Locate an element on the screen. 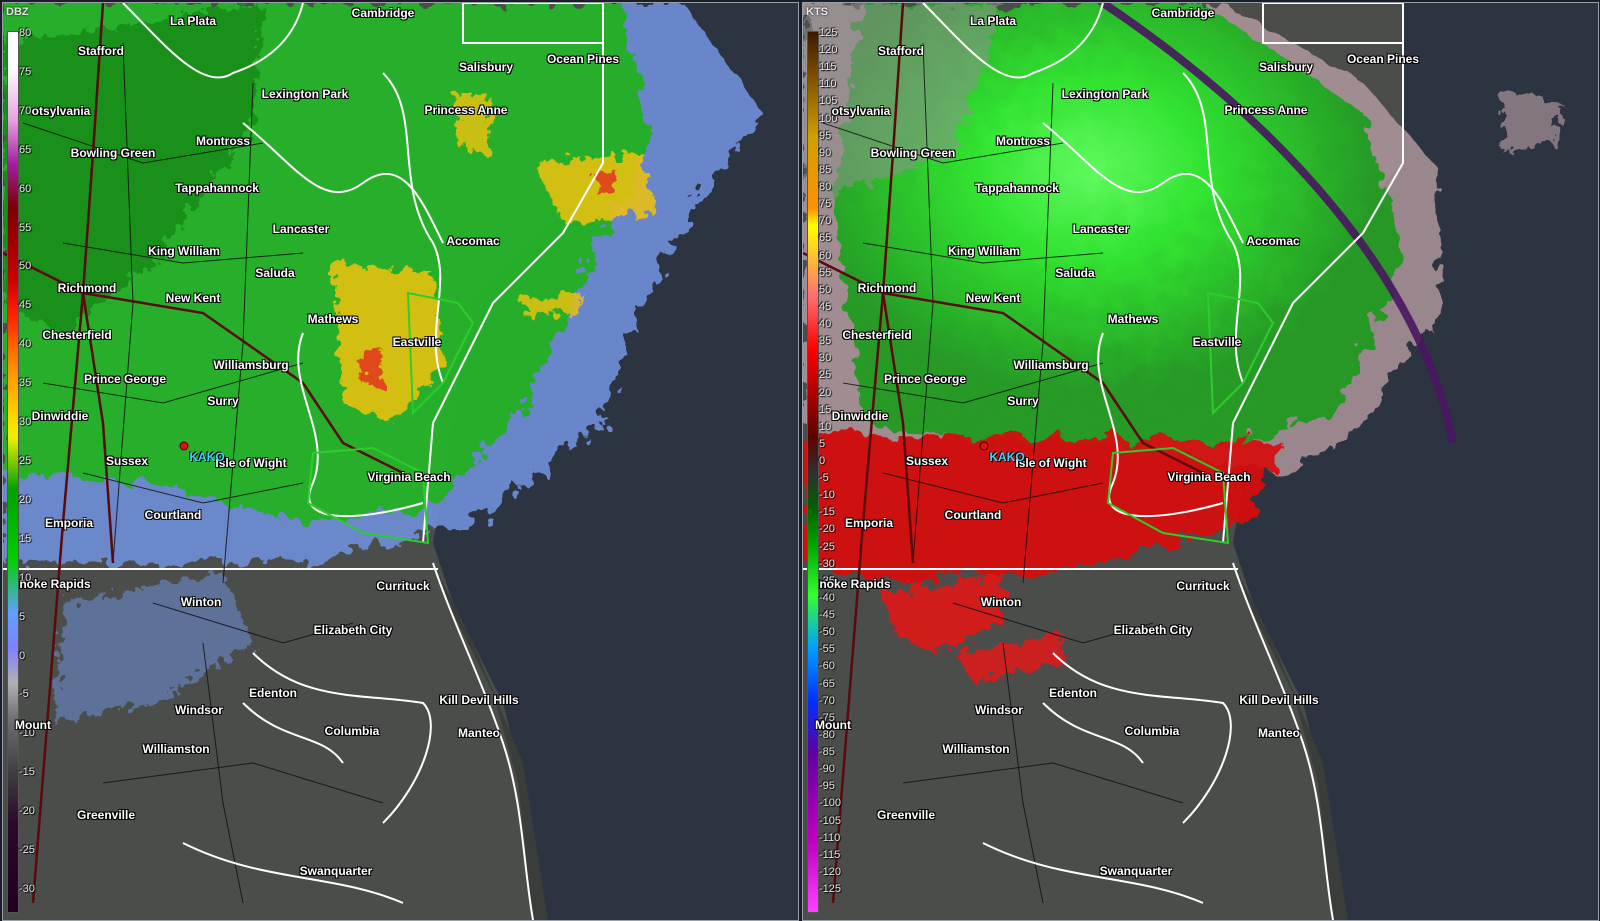 This screenshot has height=921, width=1600. velocity-city-label: New Kent is located at coordinates (993, 298).